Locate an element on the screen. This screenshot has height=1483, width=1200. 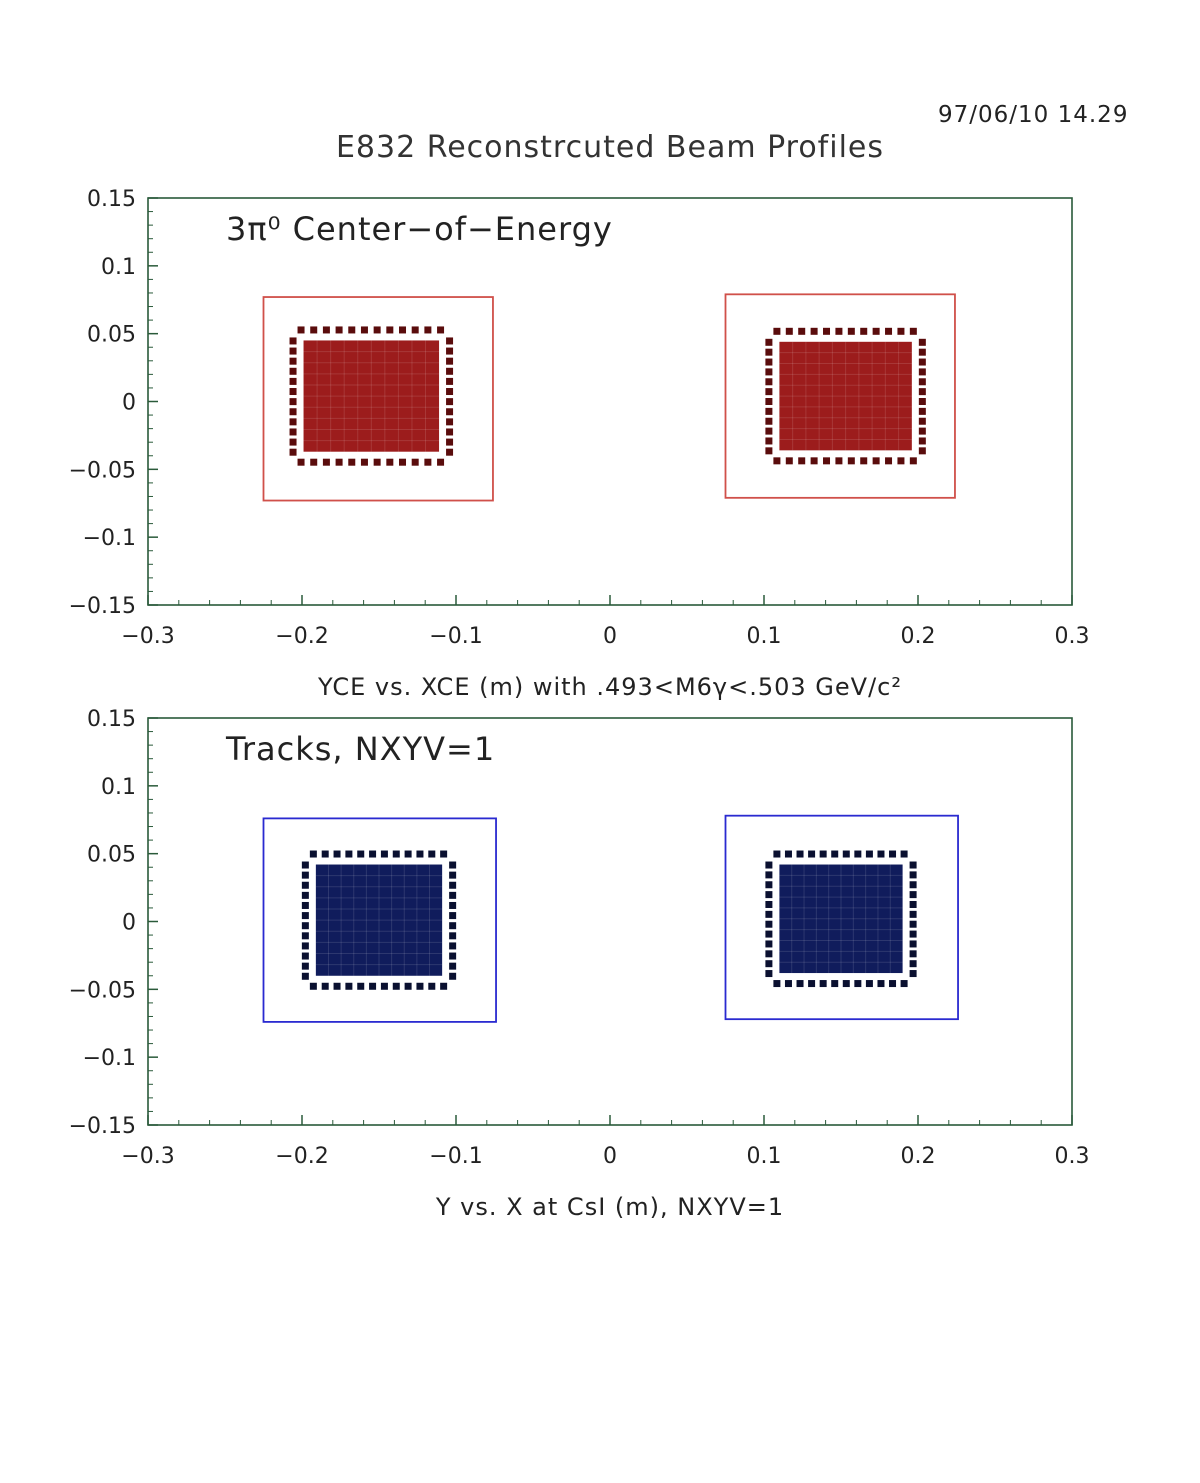
y-tick-label: 0 is located at coordinates (129, 403).